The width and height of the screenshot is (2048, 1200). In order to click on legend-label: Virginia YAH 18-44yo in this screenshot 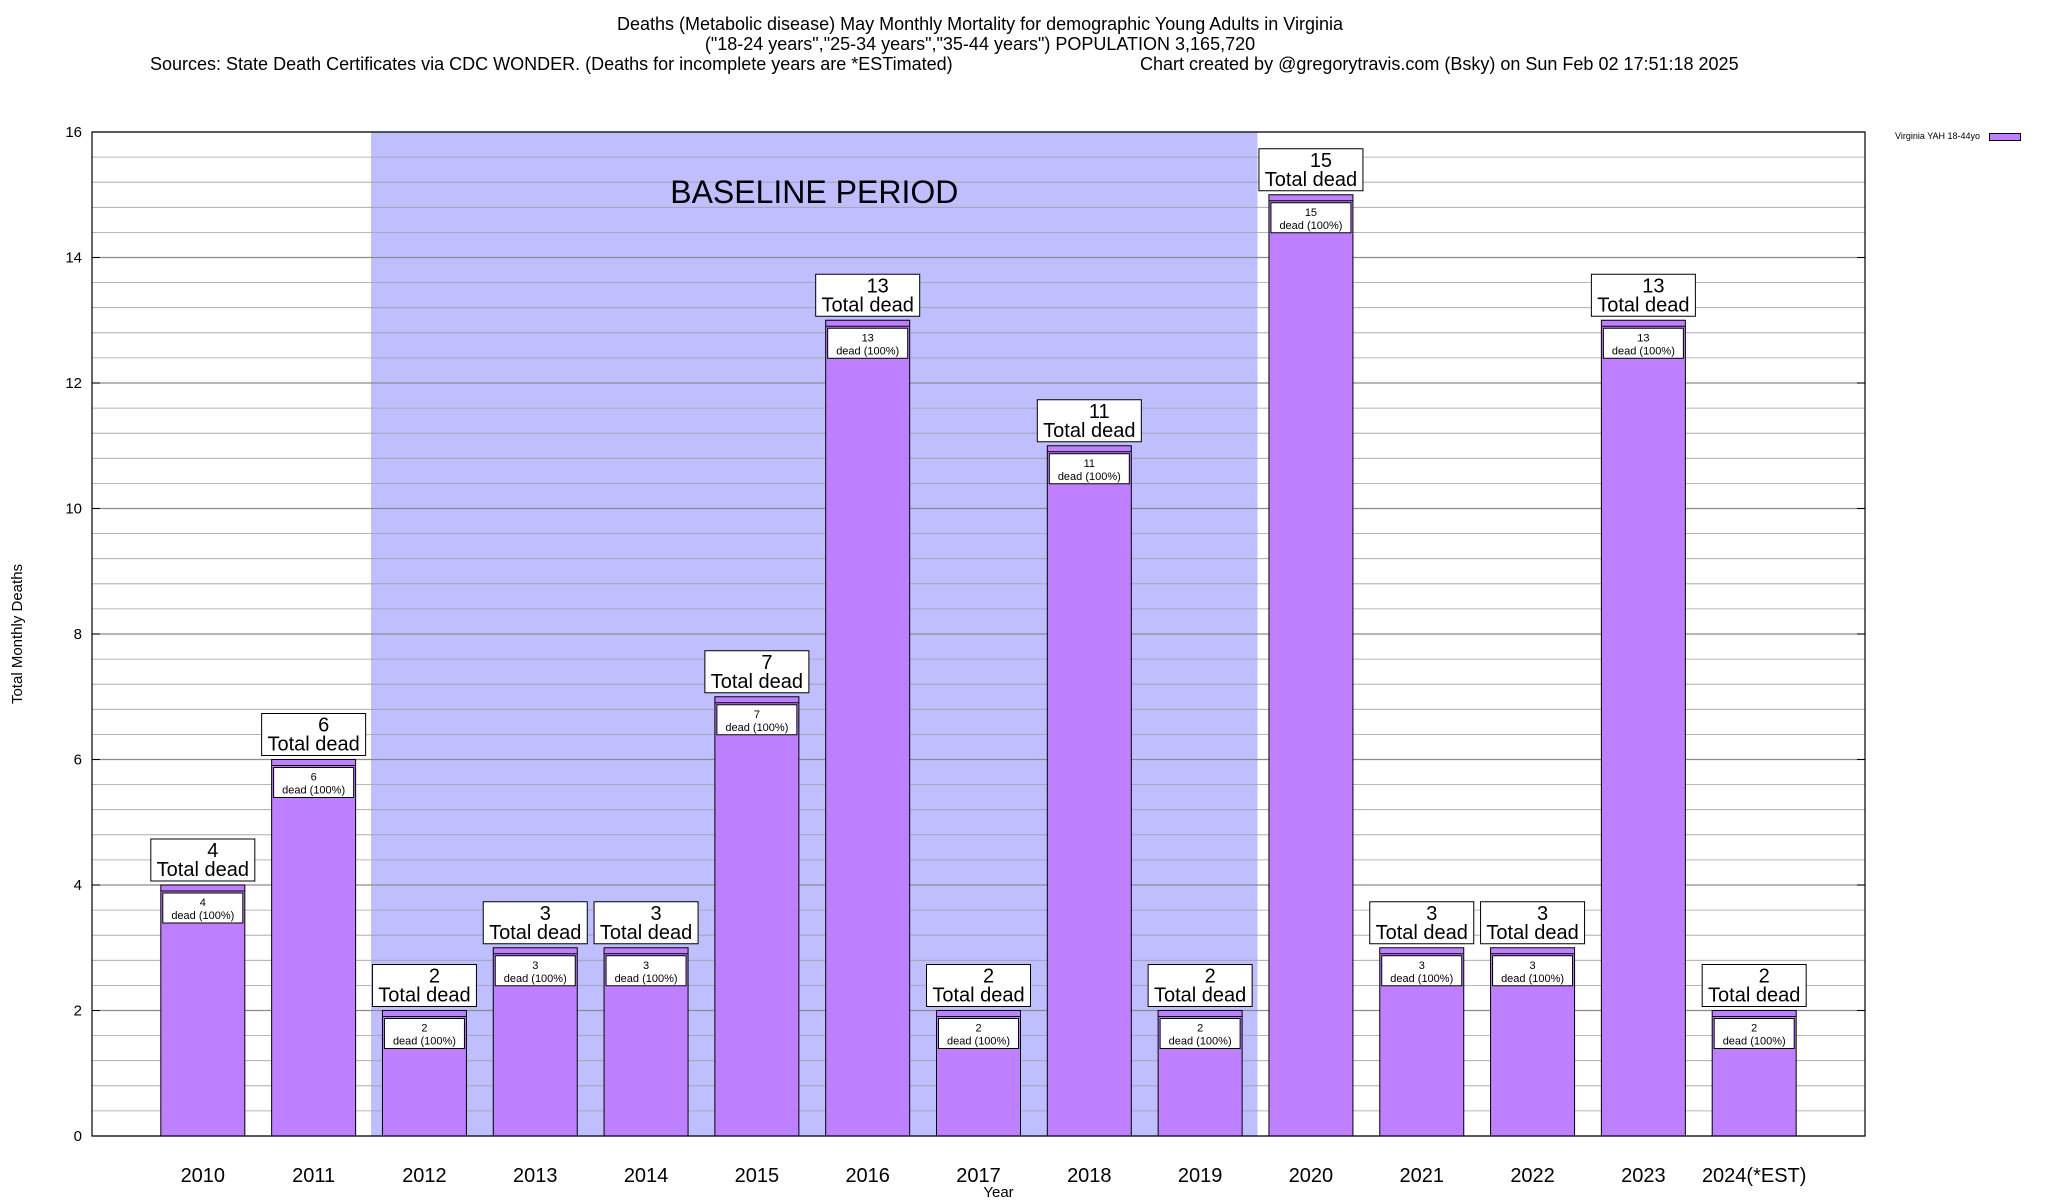, I will do `click(1938, 136)`.